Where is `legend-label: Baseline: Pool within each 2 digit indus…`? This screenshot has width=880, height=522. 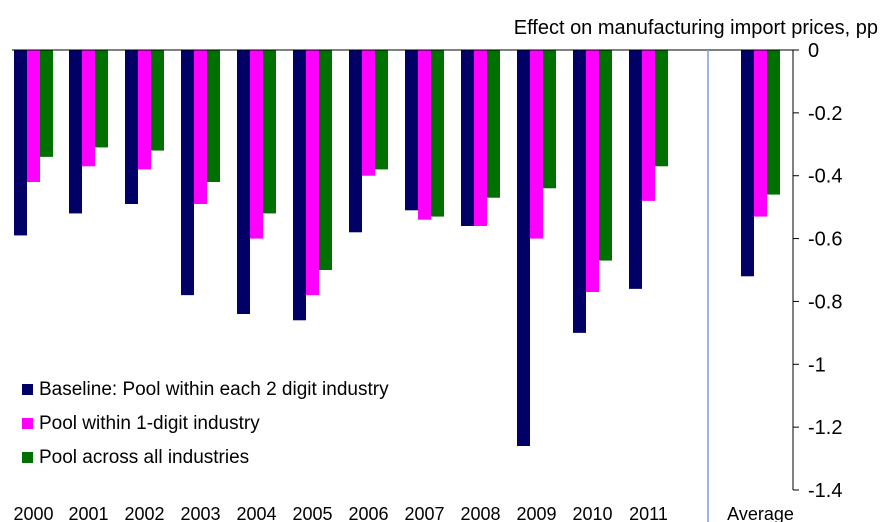
legend-label: Baseline: Pool within each 2 digit indus… is located at coordinates (214, 389).